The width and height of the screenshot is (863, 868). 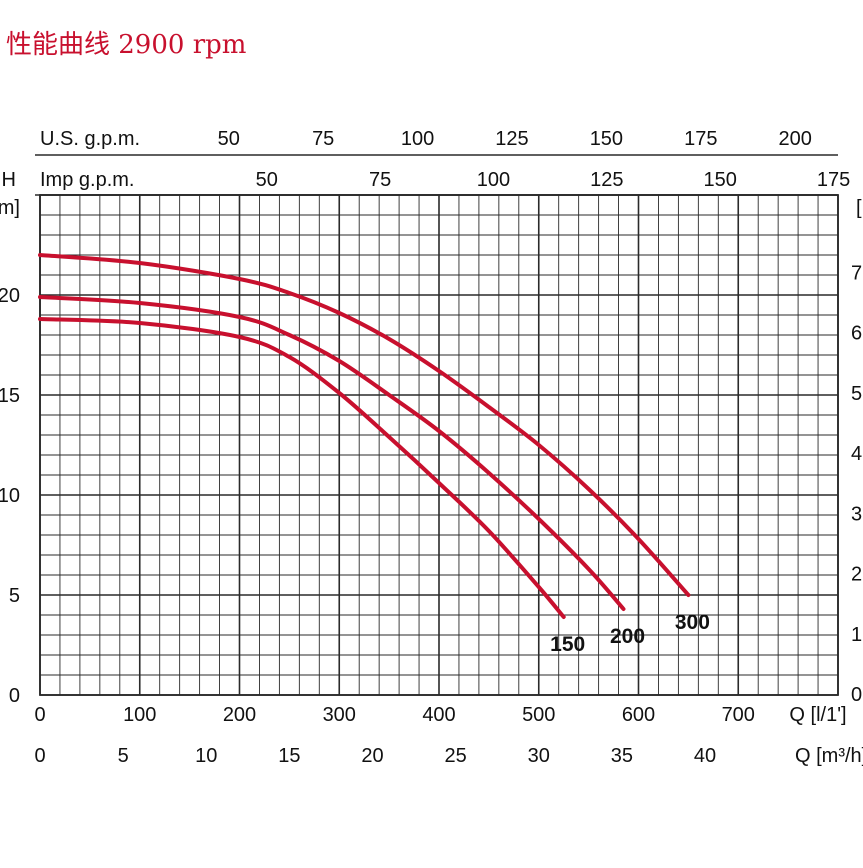 What do you see at coordinates (372, 756) in the screenshot?
I see `m3h-tick-label: 20` at bounding box center [372, 756].